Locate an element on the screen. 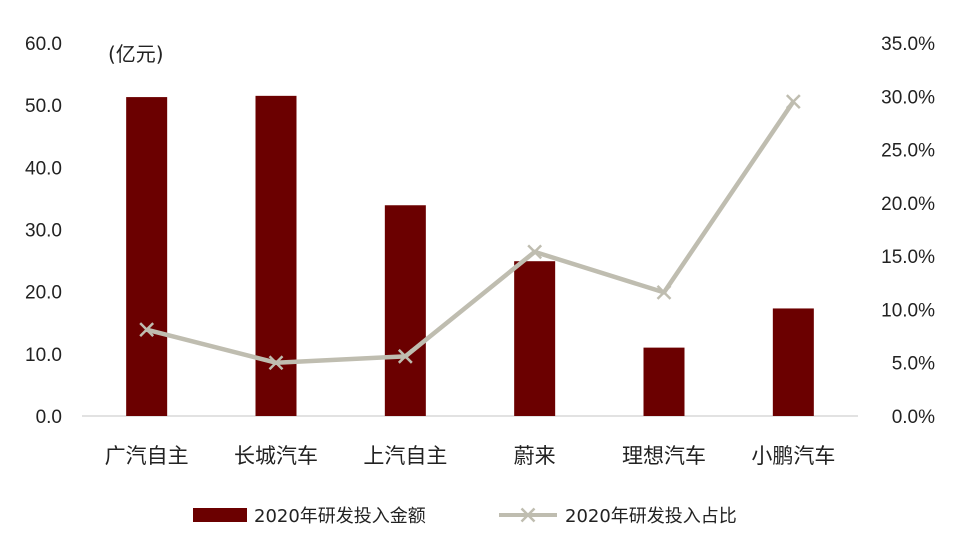 The height and width of the screenshot is (547, 972). right-tick-label: 35.0% is located at coordinates (908, 44).